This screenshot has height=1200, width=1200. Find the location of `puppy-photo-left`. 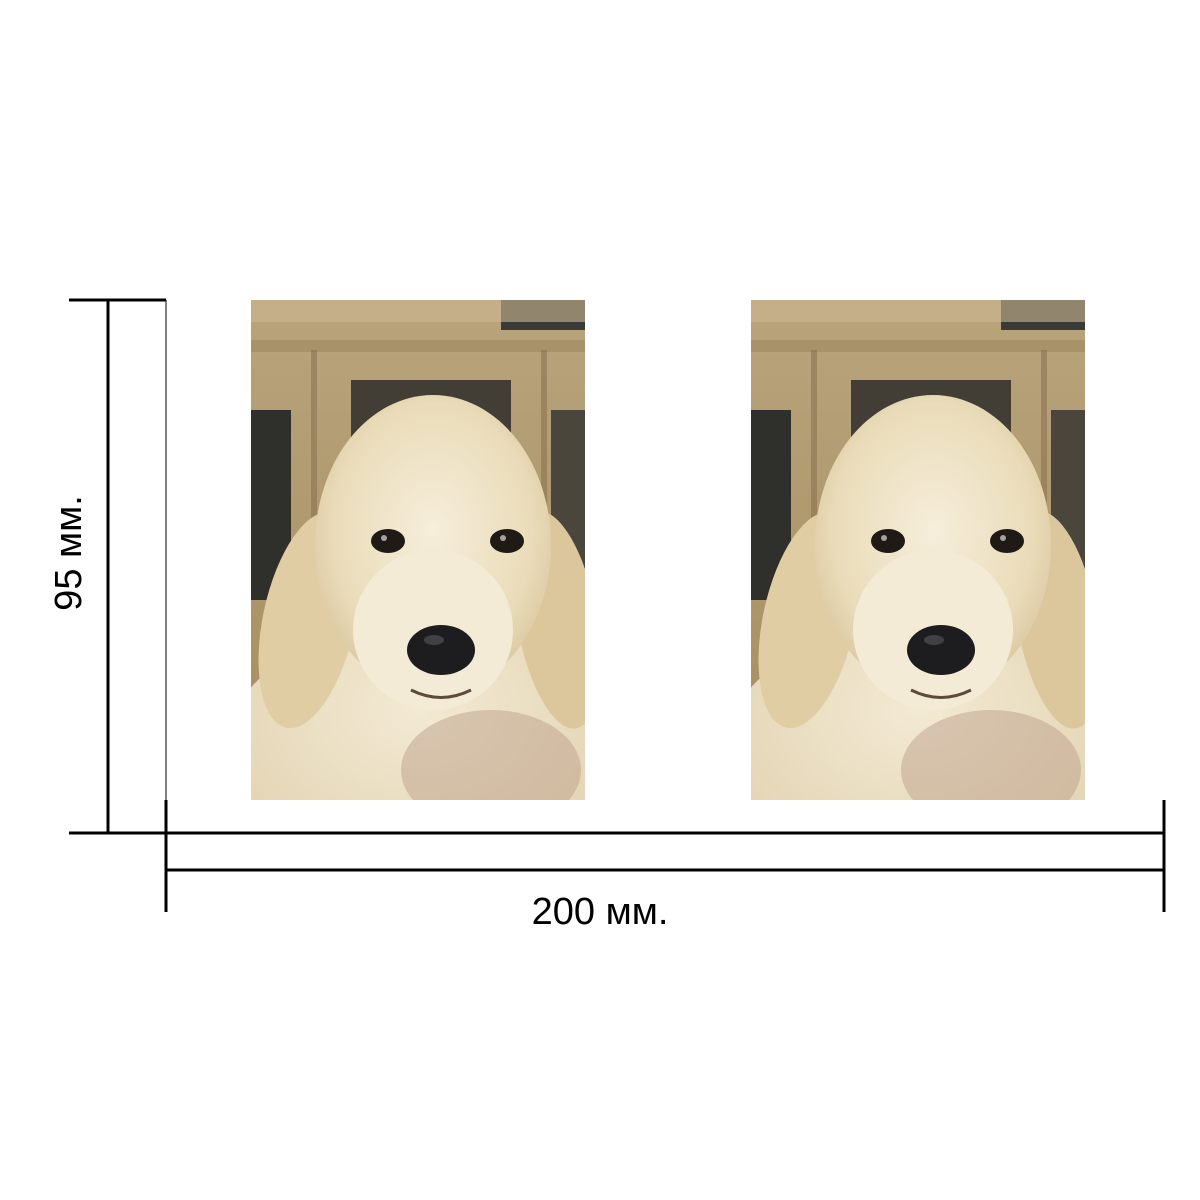

puppy-photo-left is located at coordinates (418, 550).